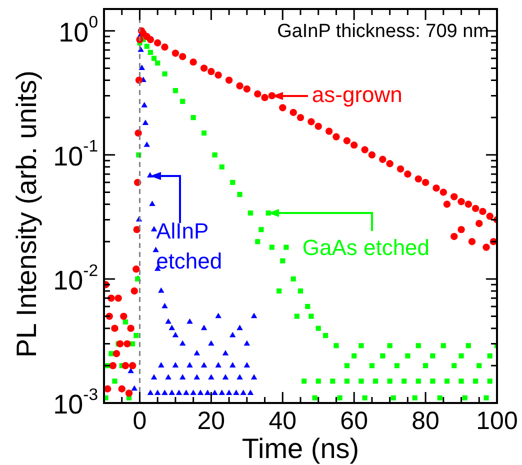 The height and width of the screenshot is (465, 522). What do you see at coordinates (383, 31) in the screenshot?
I see `annotation: GaInP thickness: 709 nm` at bounding box center [383, 31].